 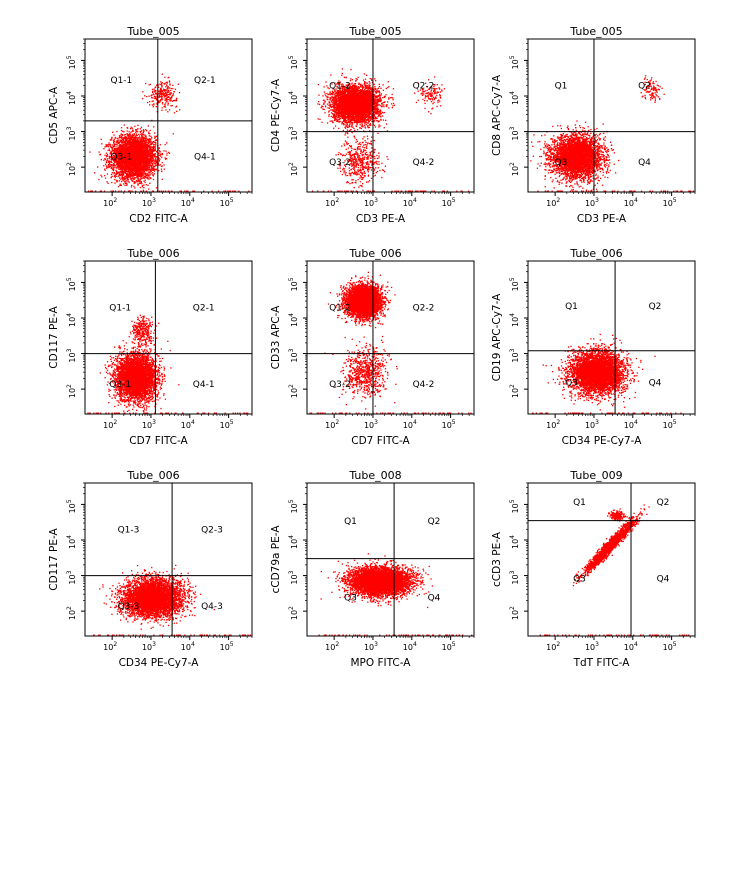 What do you see at coordinates (188, 202) in the screenshot?
I see `x-tick-label: 104` at bounding box center [188, 202].